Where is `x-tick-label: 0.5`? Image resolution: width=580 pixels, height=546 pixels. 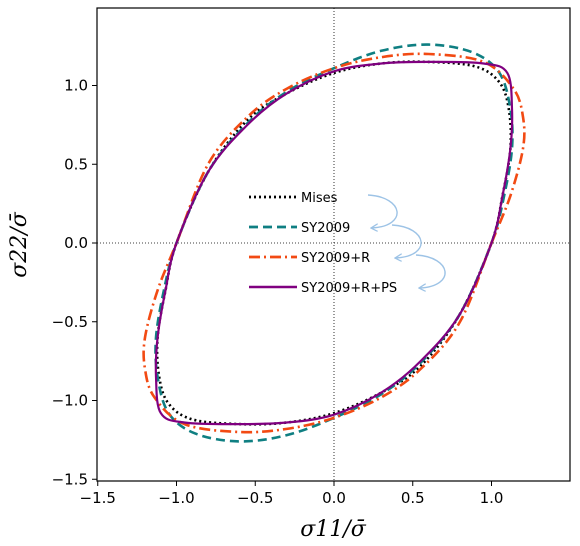 x-tick-label: 0.5 is located at coordinates (413, 498).